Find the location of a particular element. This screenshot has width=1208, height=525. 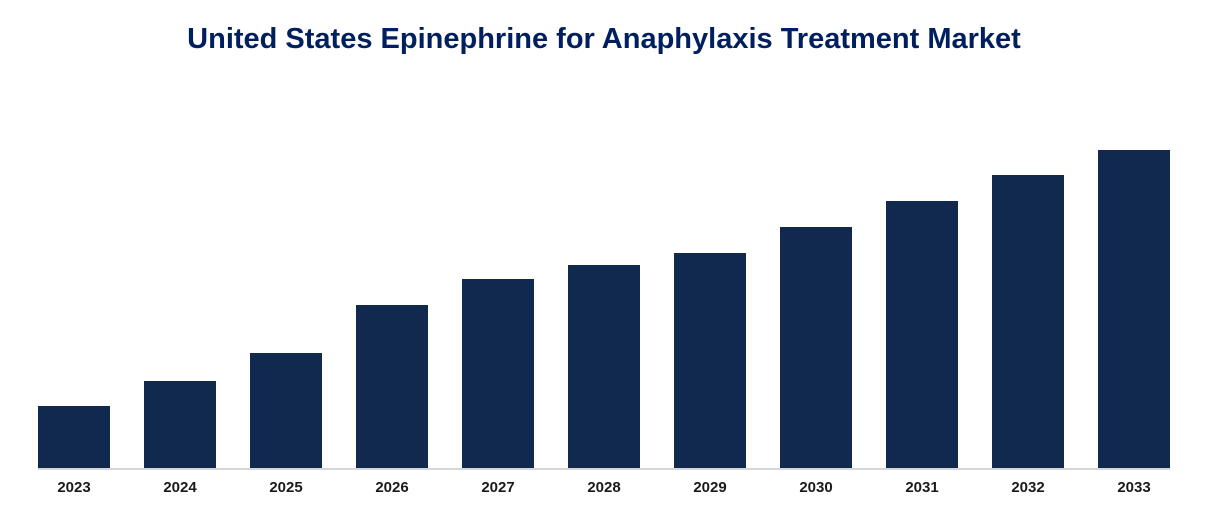

x-tick-label-2026: 2026 is located at coordinates (392, 487).